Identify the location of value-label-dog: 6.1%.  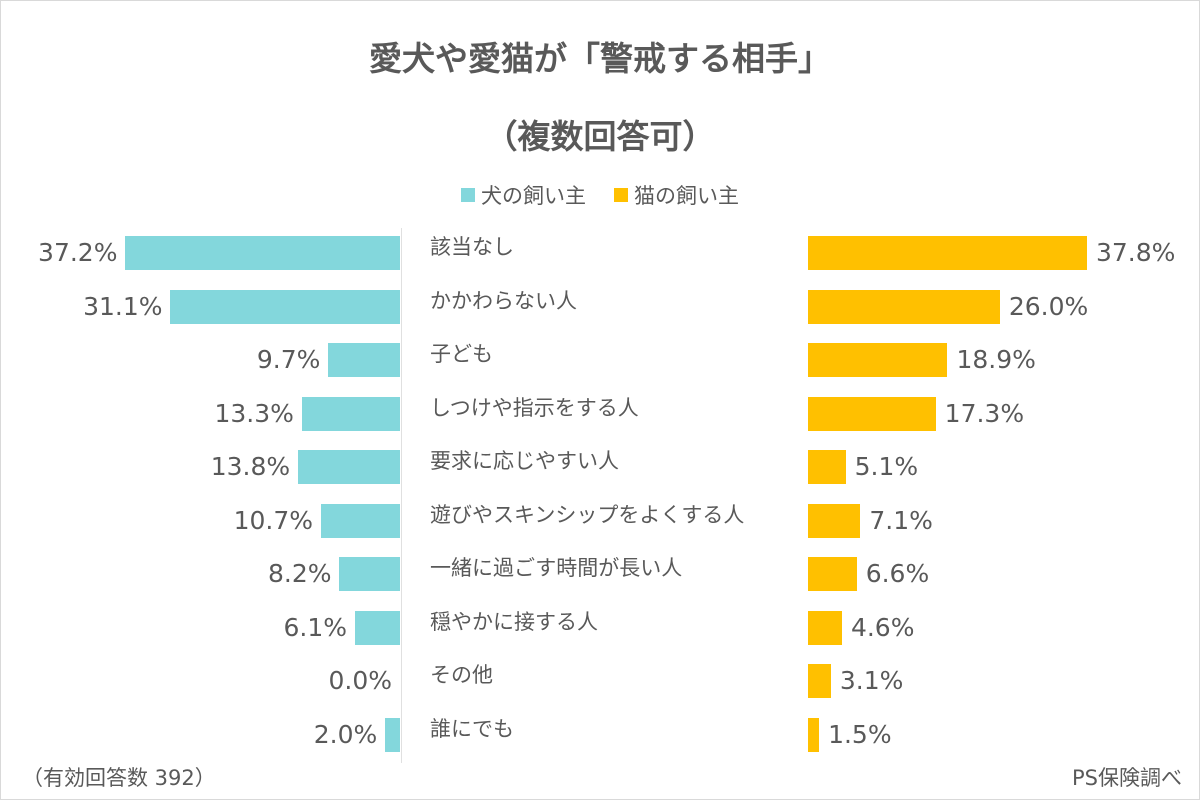
(315, 627).